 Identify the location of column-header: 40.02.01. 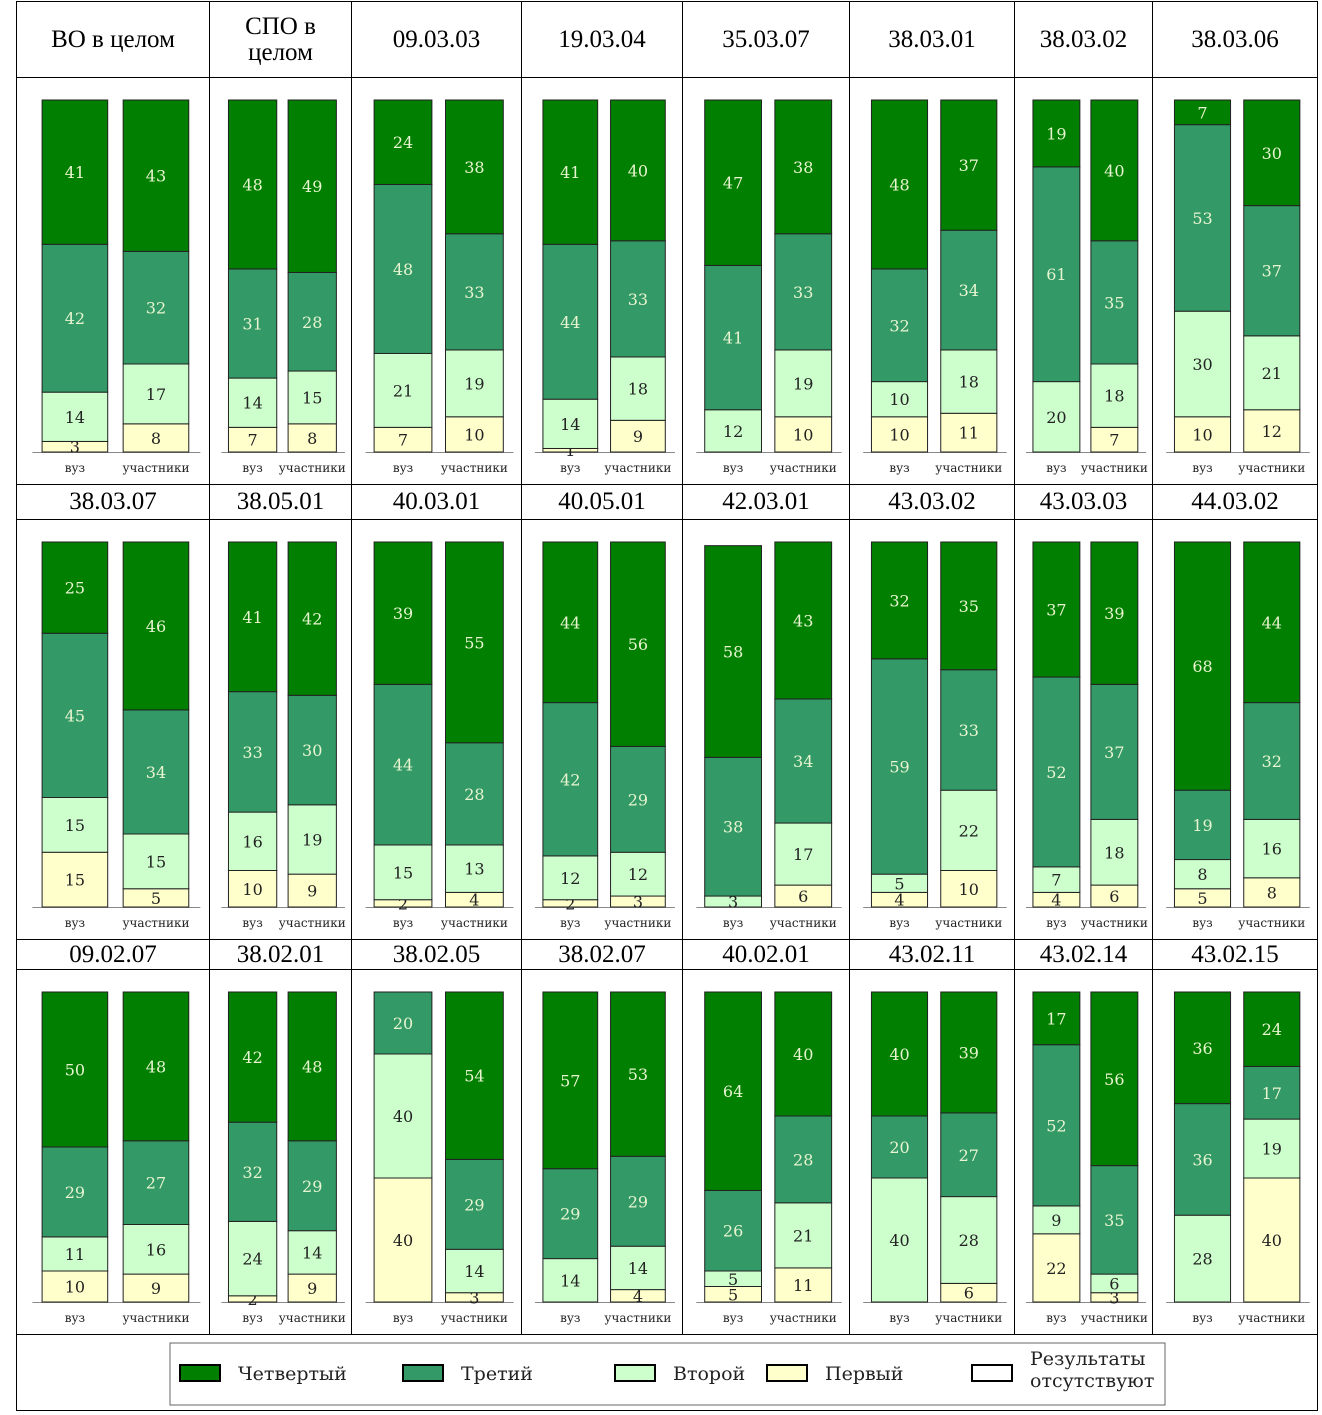
(766, 954).